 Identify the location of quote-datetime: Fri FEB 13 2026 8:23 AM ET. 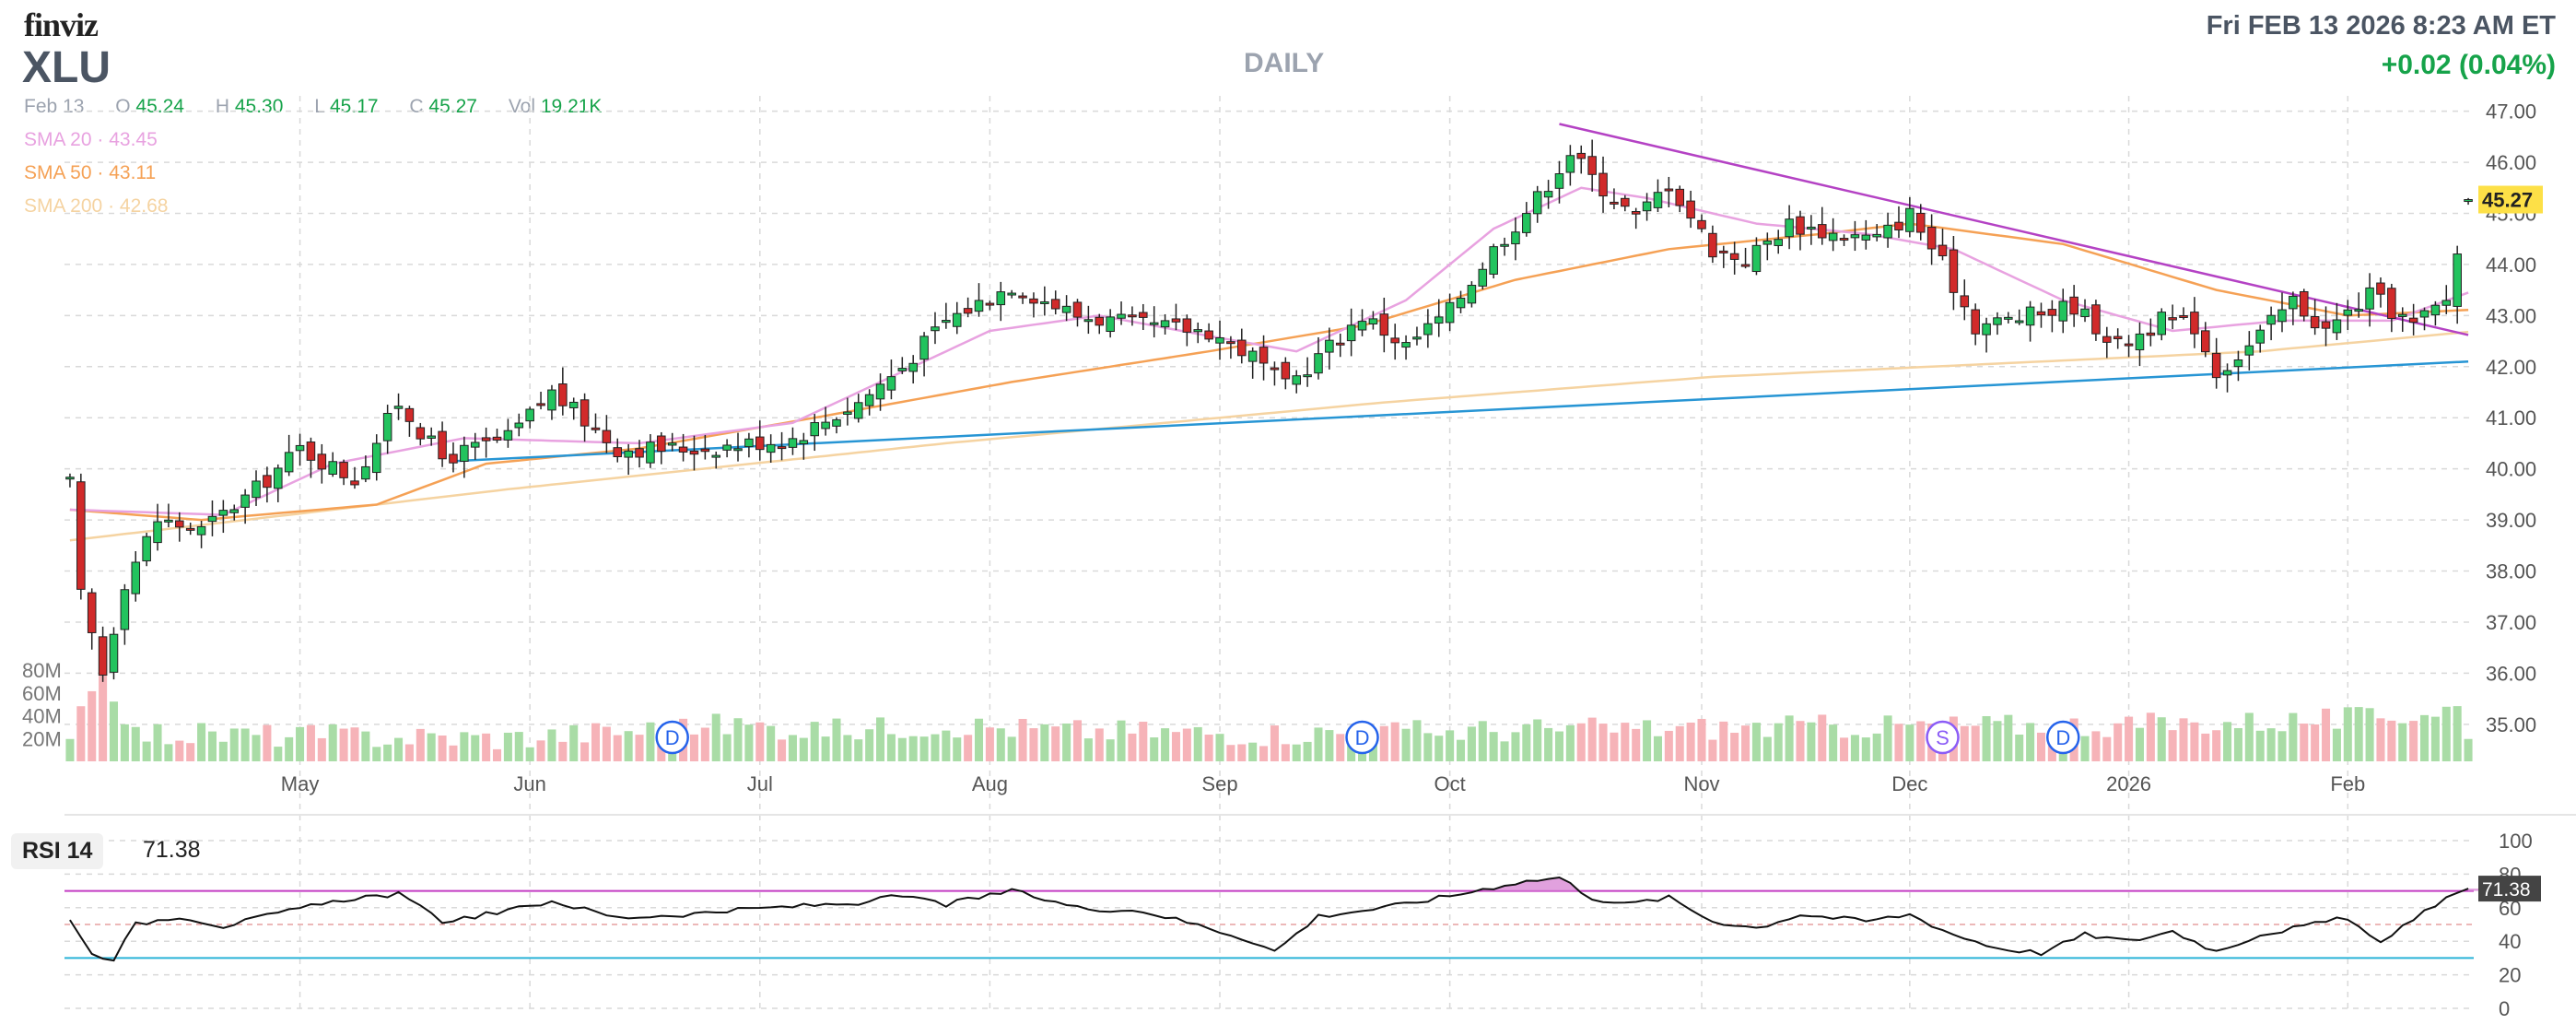
(2381, 26).